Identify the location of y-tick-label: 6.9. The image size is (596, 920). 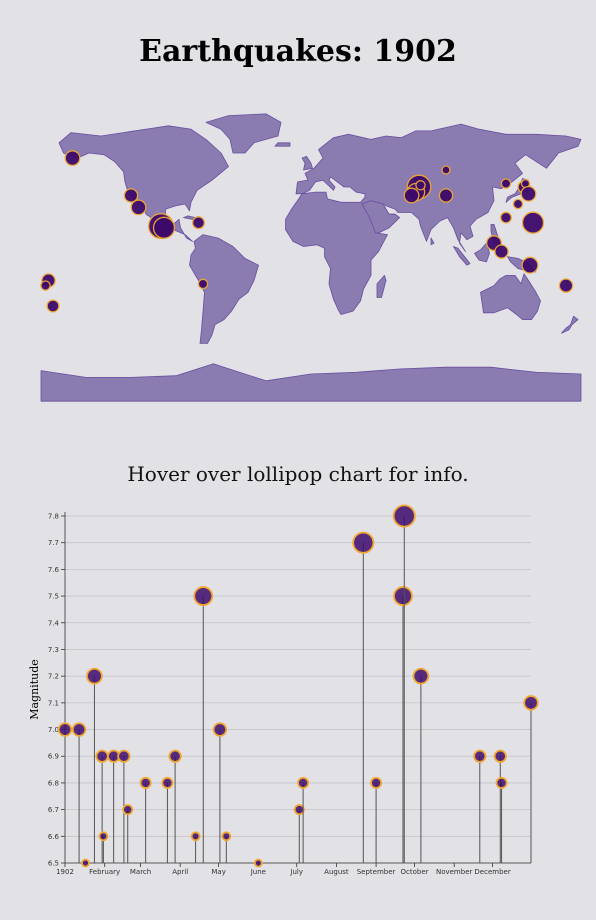
(53, 757).